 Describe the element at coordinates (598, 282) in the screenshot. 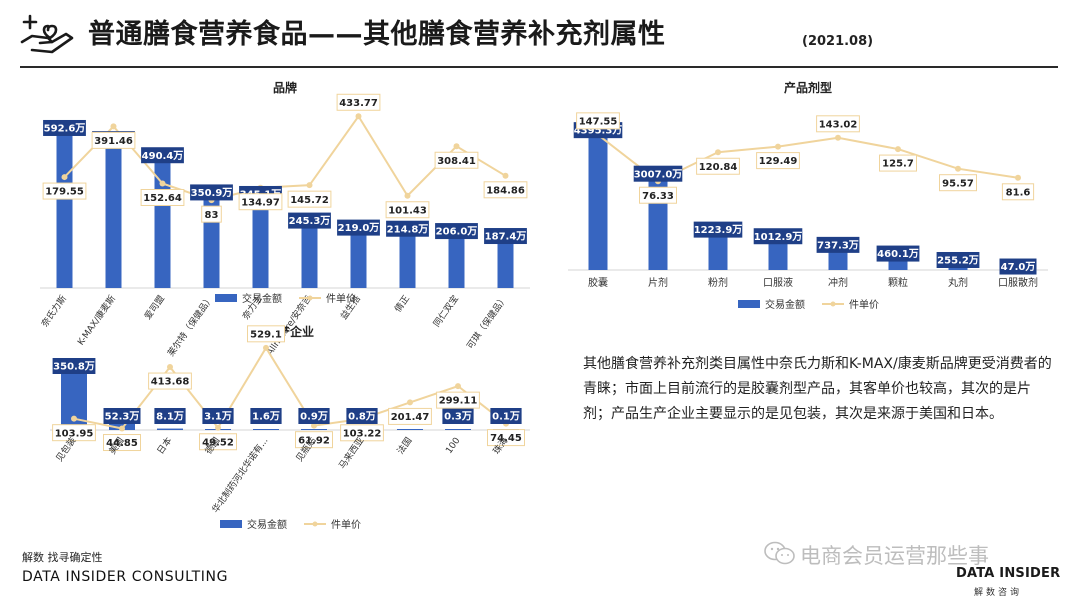

I see `category-label: 胶囊` at that location.